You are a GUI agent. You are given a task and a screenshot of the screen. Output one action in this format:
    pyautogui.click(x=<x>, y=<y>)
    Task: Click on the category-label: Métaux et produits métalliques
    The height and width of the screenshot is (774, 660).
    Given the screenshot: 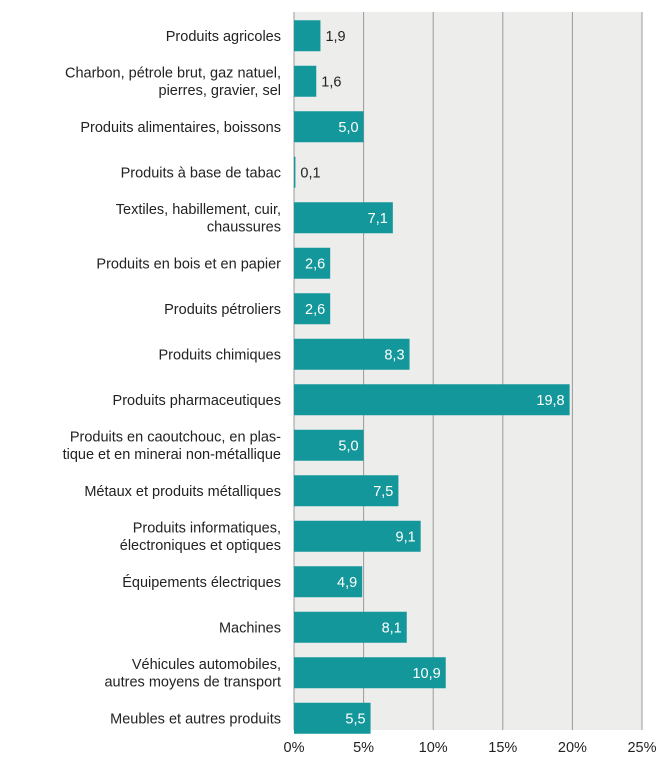 What is the action you would take?
    pyautogui.click(x=182, y=492)
    